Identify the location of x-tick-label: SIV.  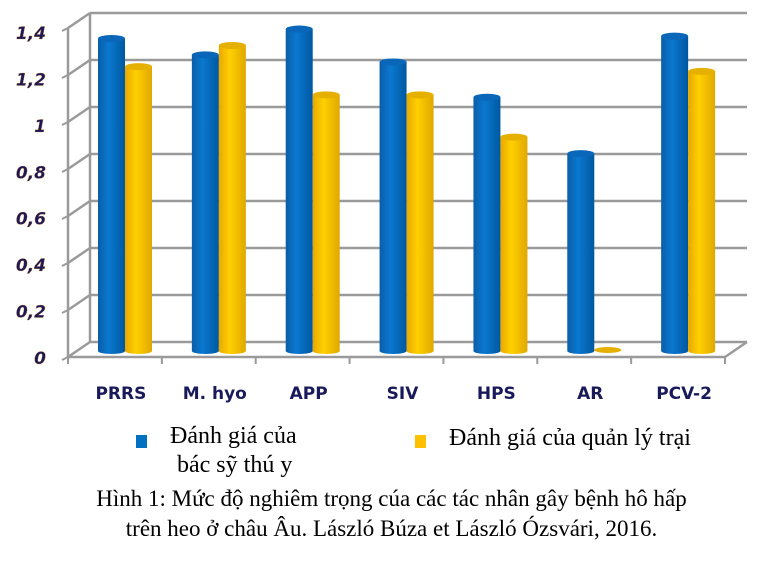
(403, 394).